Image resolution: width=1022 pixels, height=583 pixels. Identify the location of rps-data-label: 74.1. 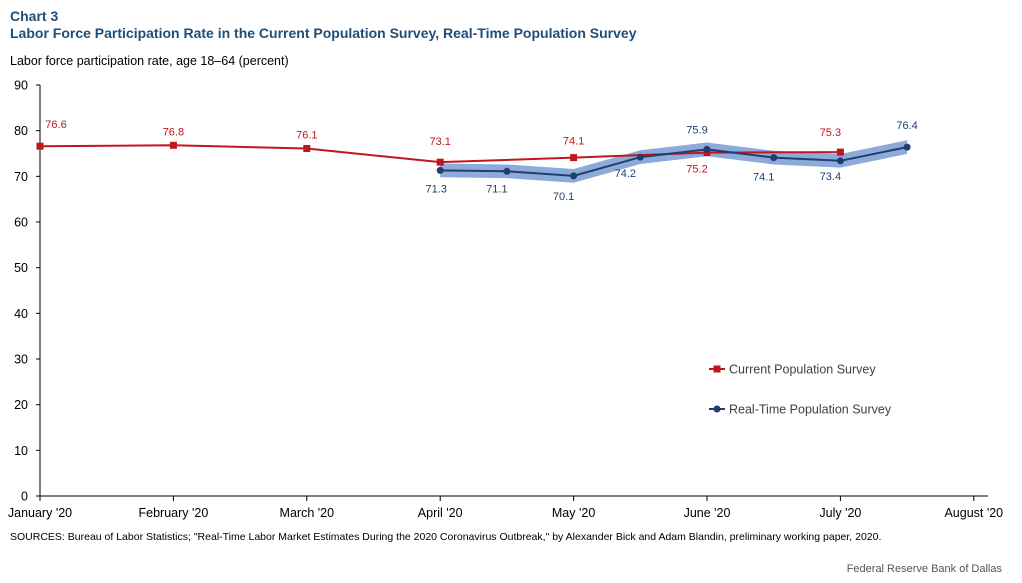
(763, 178).